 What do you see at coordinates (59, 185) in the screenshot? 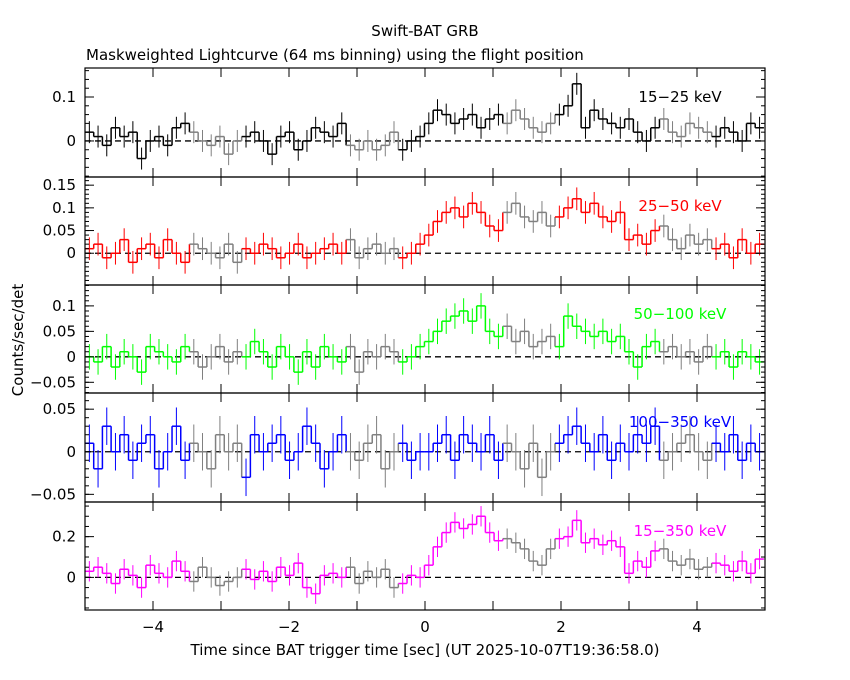
I see `y-tick-label: 0.15` at bounding box center [59, 185].